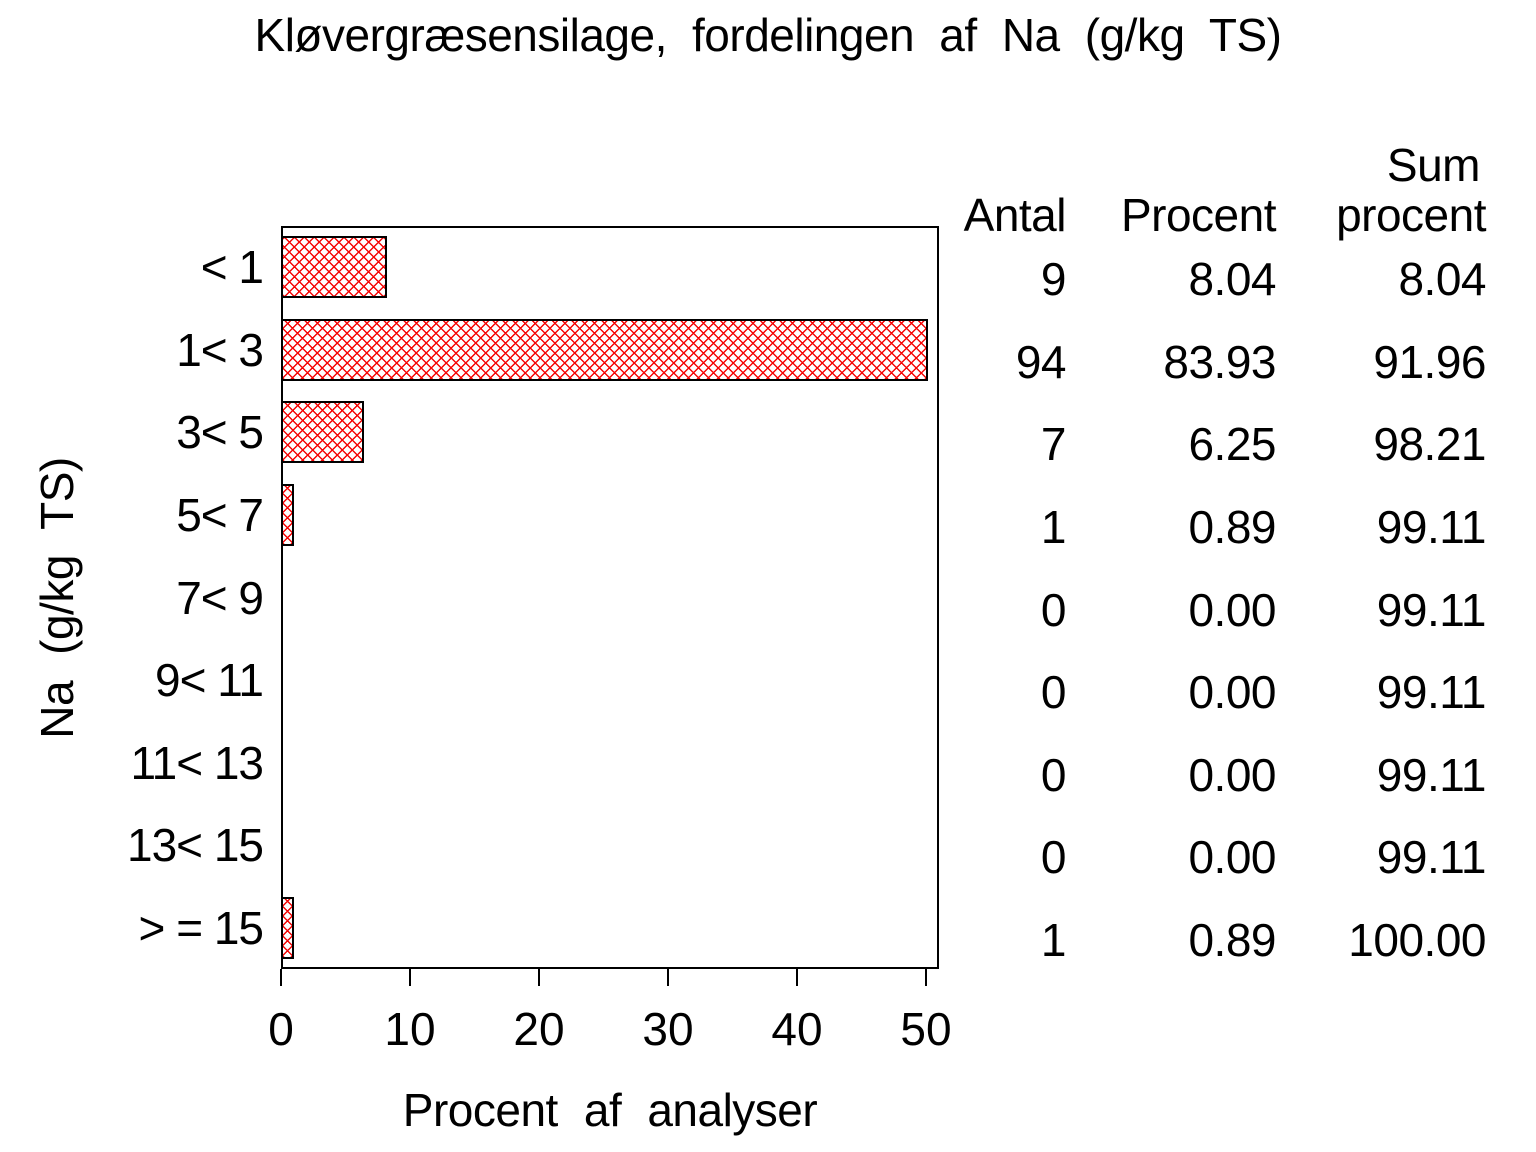 This screenshot has width=1536, height=1152. What do you see at coordinates (1041, 362) in the screenshot?
I see `table-cell-antal: 94` at bounding box center [1041, 362].